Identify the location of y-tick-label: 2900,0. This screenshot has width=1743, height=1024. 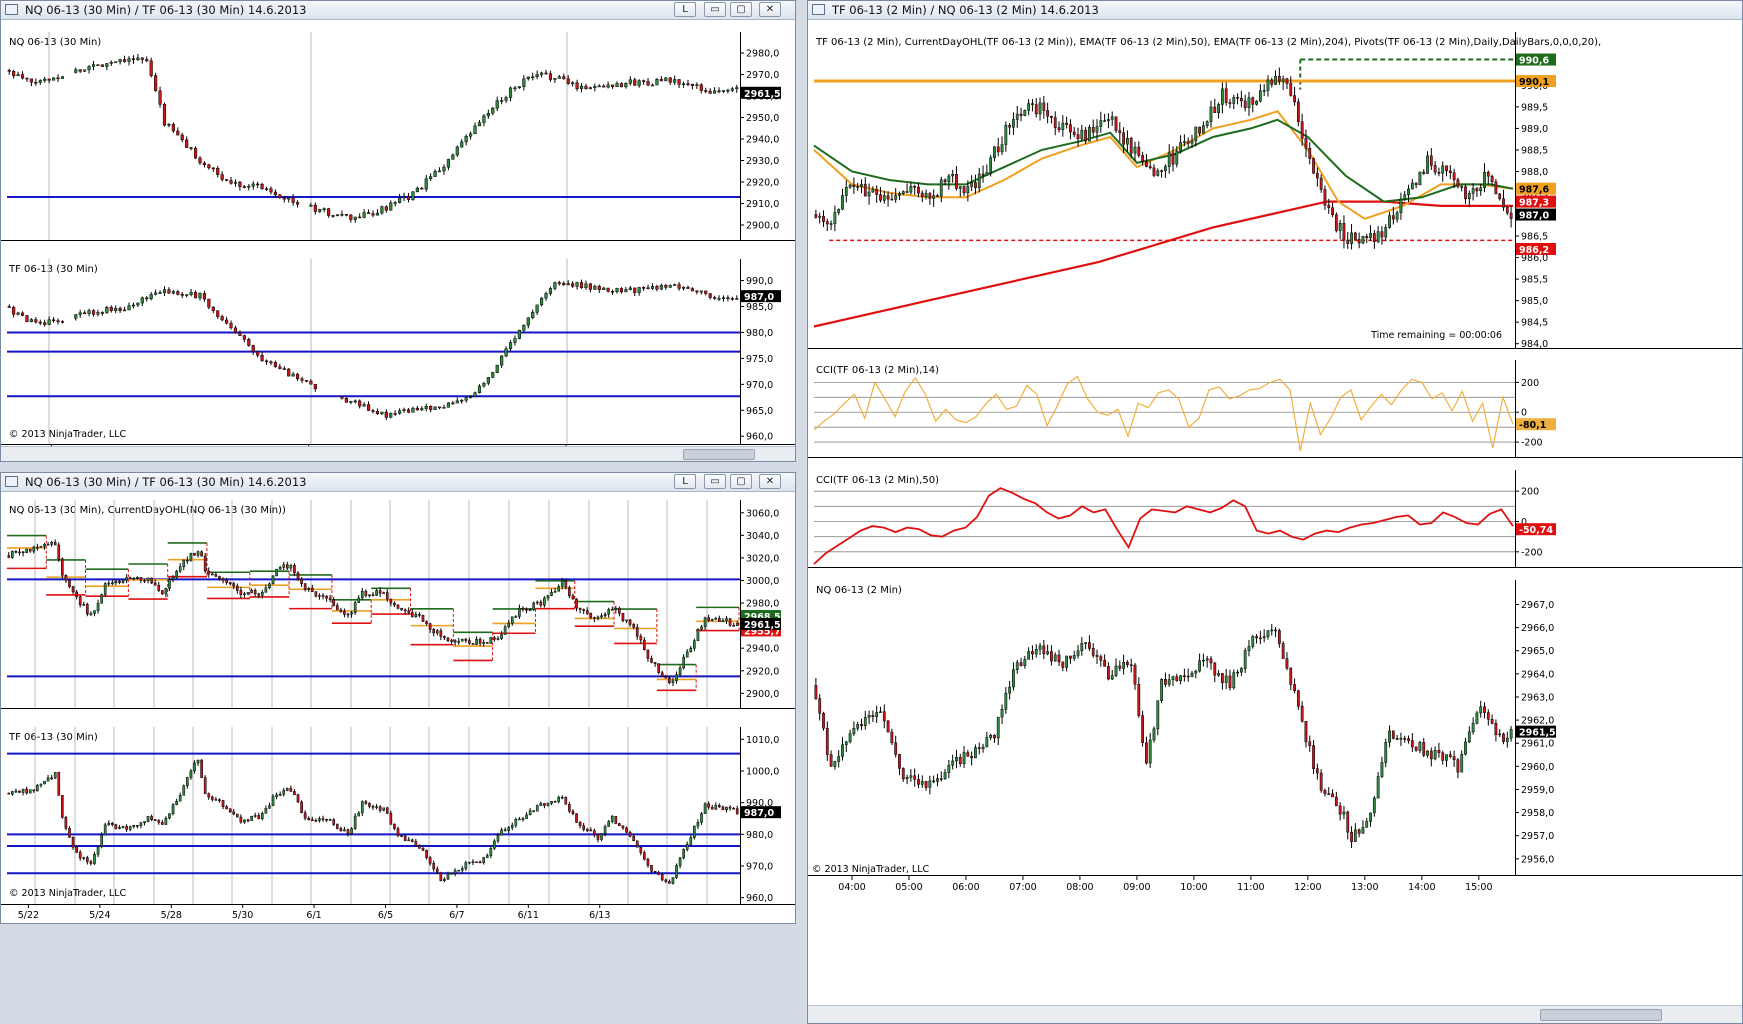
(762, 225).